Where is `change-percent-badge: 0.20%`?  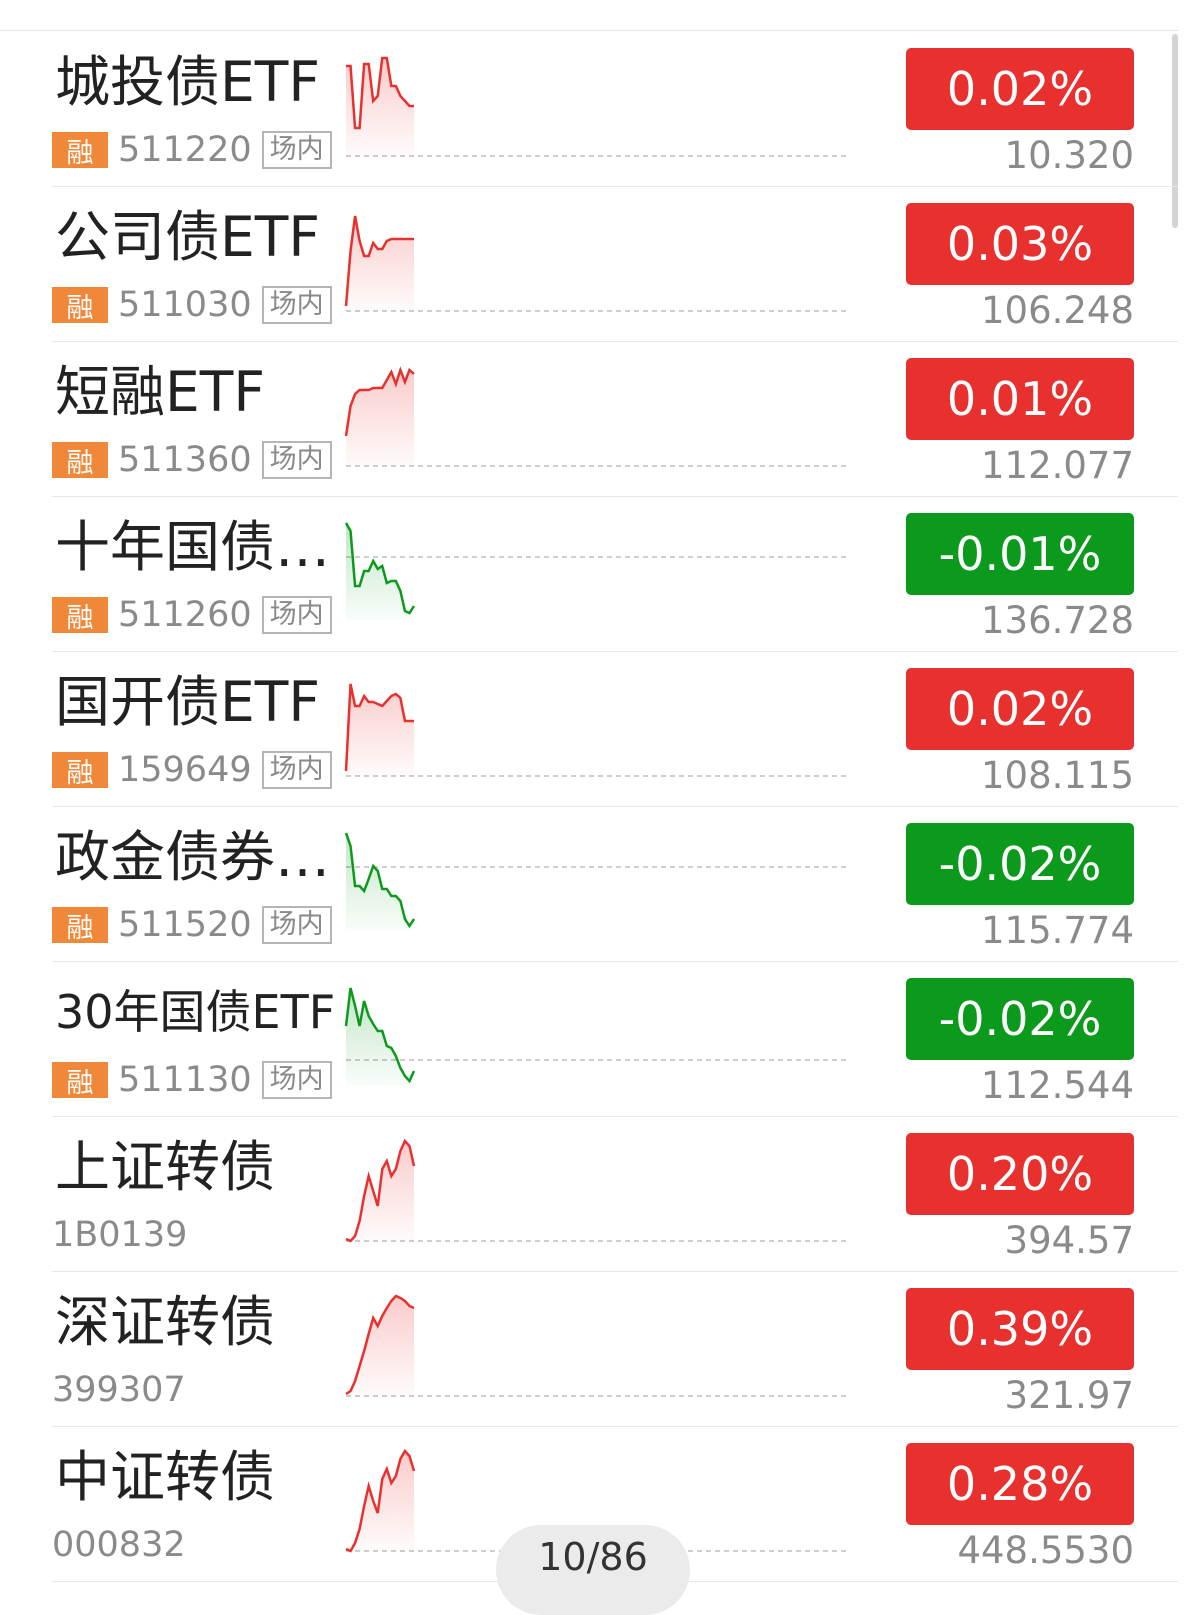 change-percent-badge: 0.20% is located at coordinates (1020, 1174).